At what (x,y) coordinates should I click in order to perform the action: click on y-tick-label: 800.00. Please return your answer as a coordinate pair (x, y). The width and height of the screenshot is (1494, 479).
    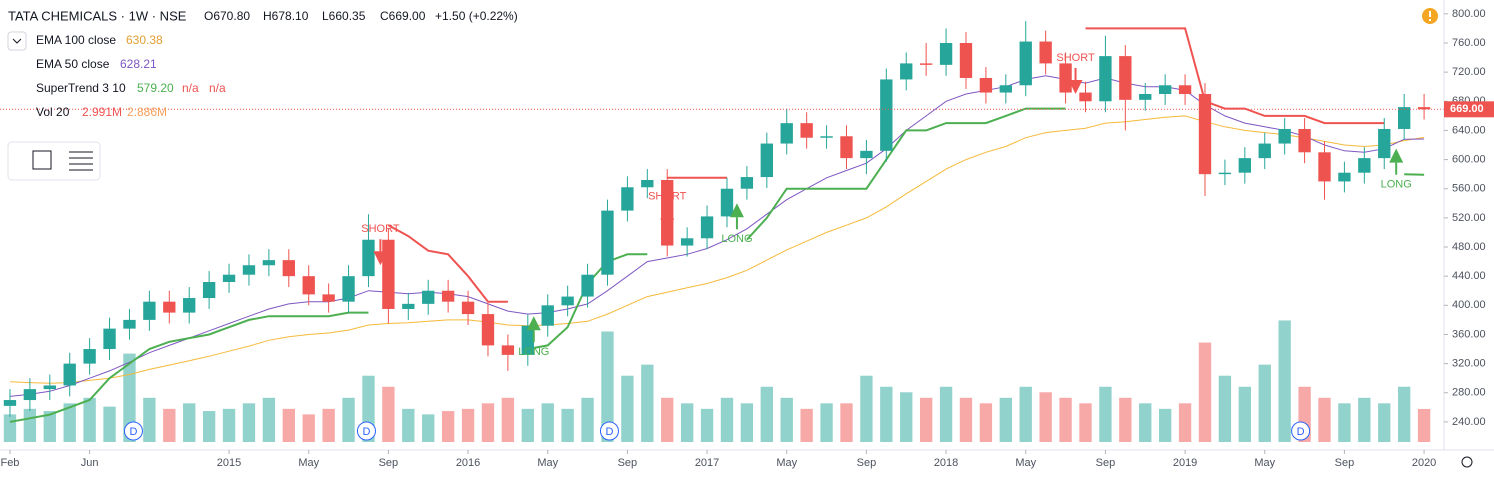
    Looking at the image, I should click on (1469, 14).